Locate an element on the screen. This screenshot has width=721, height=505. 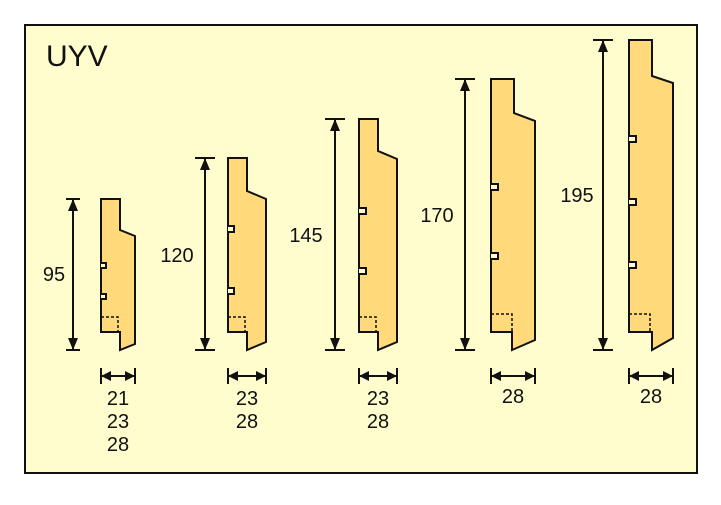
board-profile-120: 120 23 28 is located at coordinates (213, 295).